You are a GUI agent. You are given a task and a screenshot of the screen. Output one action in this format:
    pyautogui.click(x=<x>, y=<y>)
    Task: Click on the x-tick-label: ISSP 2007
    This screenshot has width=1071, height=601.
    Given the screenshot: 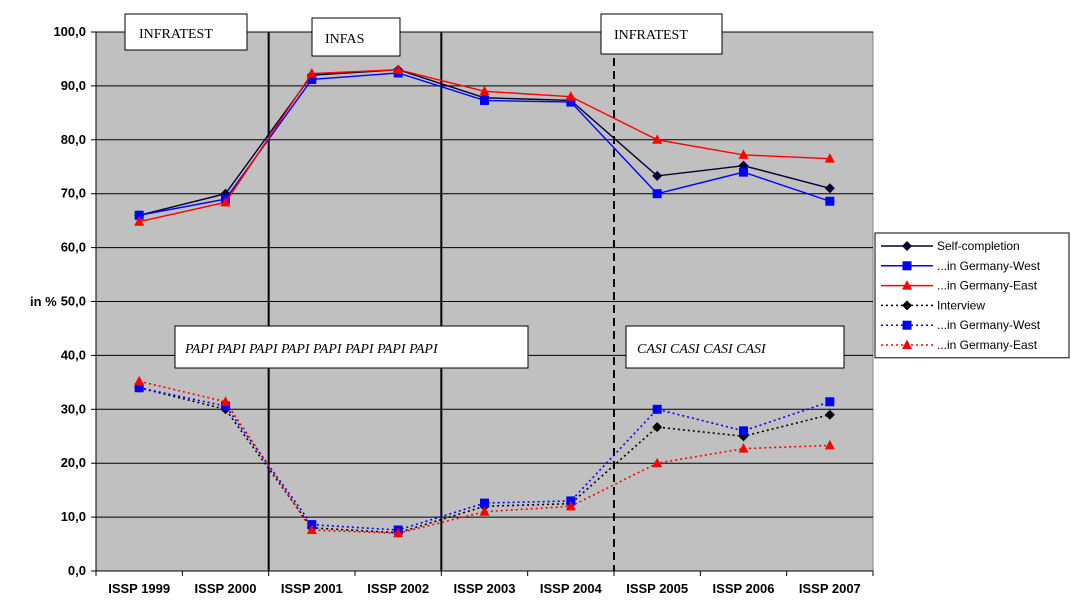 What is the action you would take?
    pyautogui.click(x=830, y=588)
    